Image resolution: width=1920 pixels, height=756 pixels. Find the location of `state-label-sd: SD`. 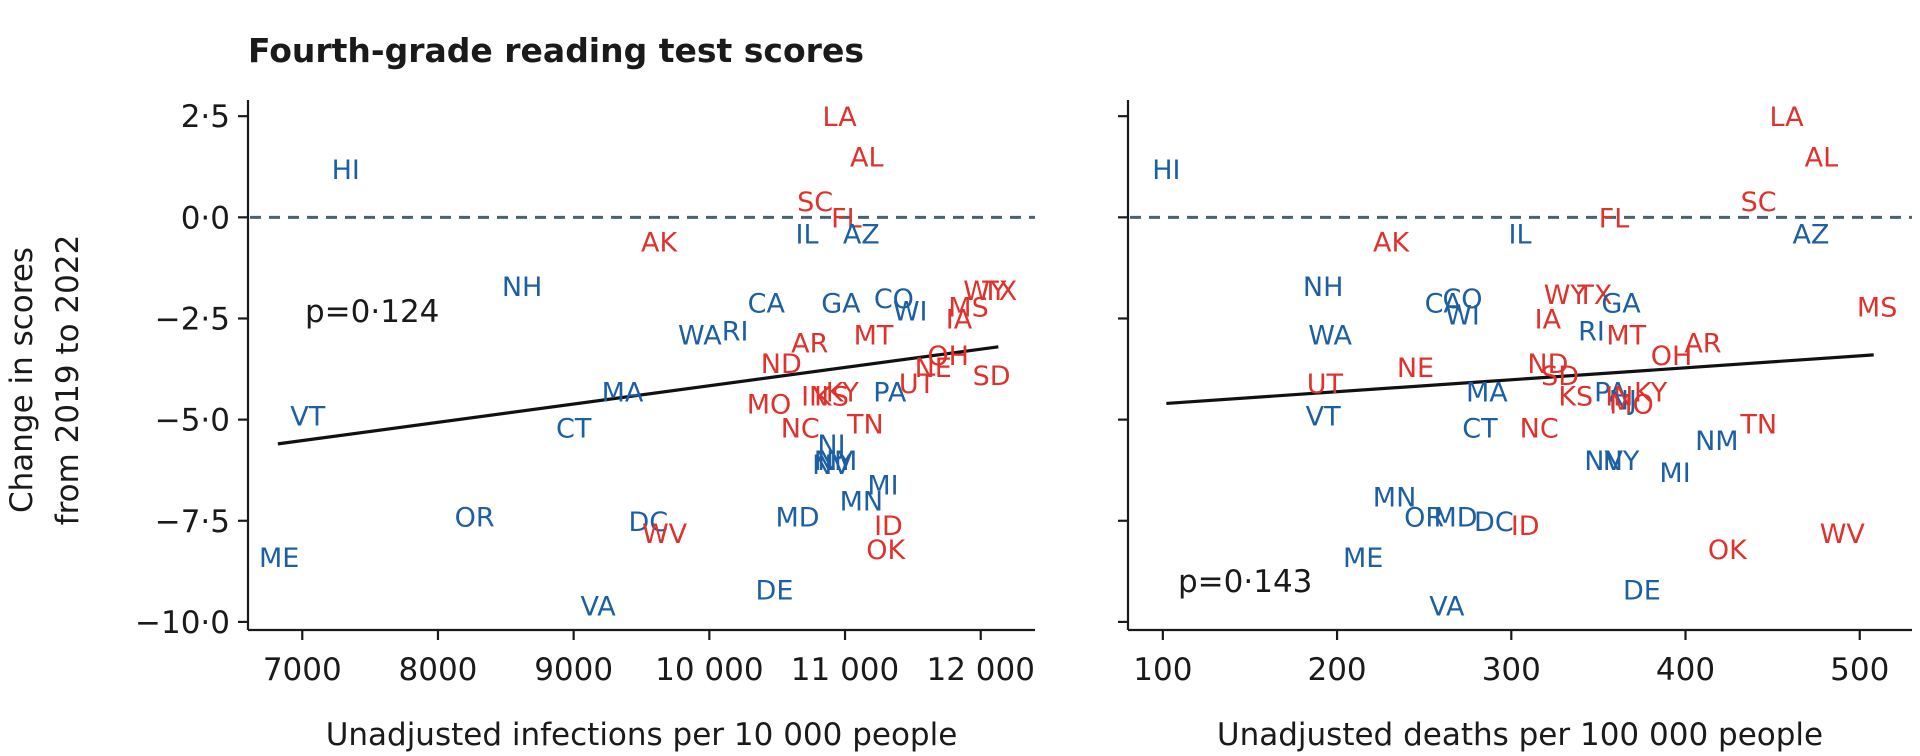

state-label-sd: SD is located at coordinates (1560, 376).